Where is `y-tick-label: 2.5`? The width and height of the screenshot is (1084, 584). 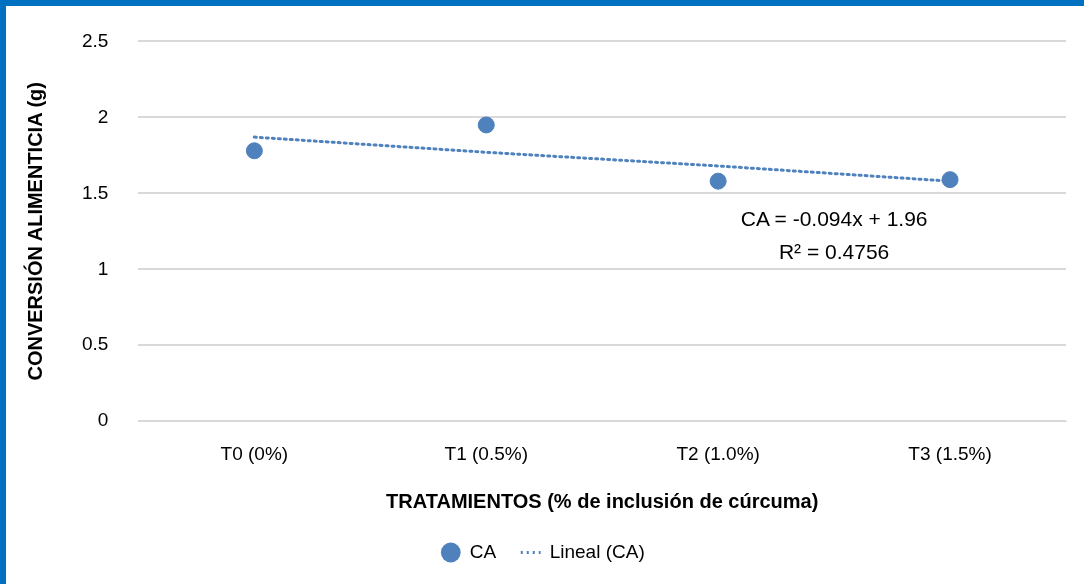
y-tick-label: 2.5 is located at coordinates (95, 40).